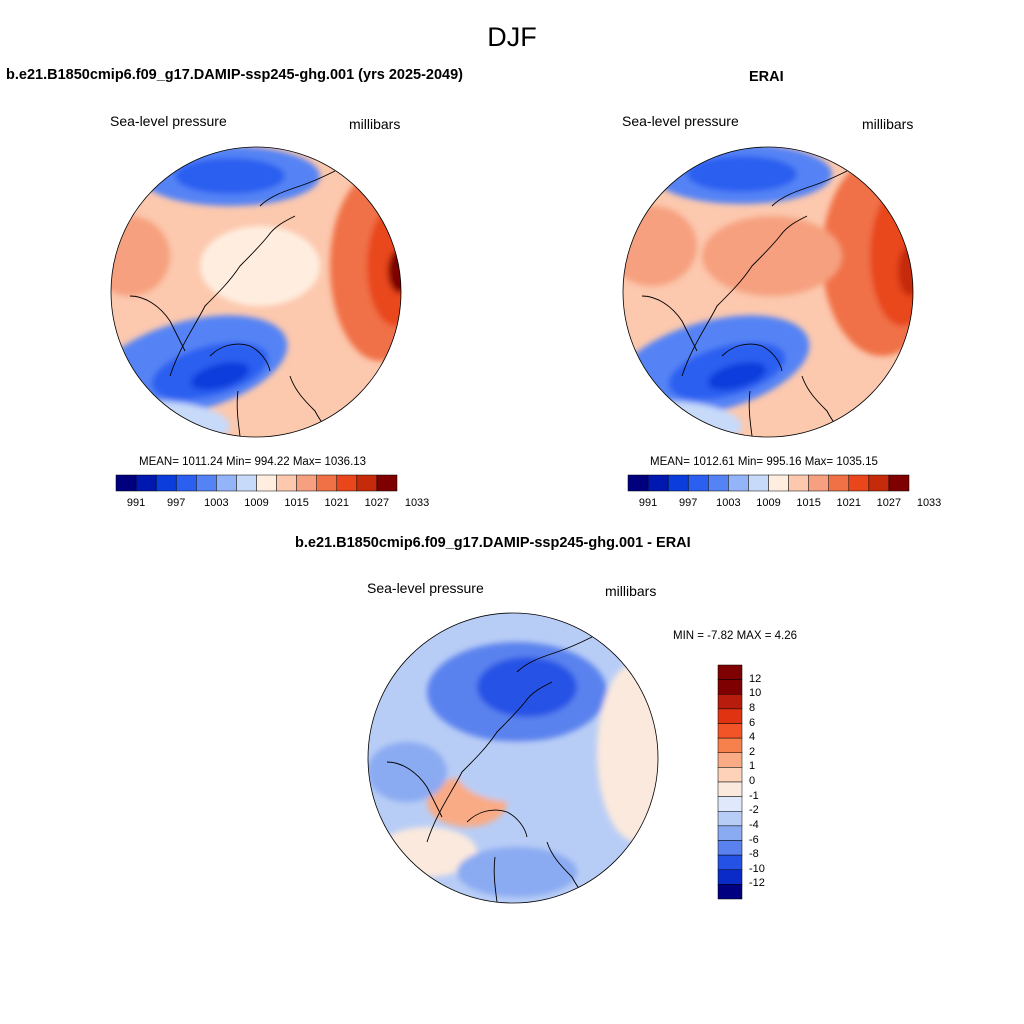  I want to click on colorbar-tick-label: 991, so click(136, 503).